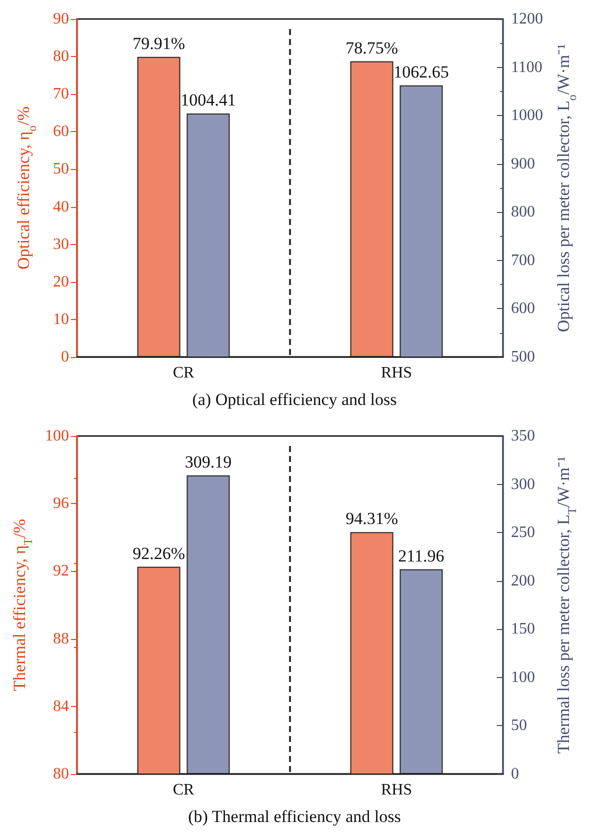  I want to click on y2-tick-label: 300, so click(523, 484).